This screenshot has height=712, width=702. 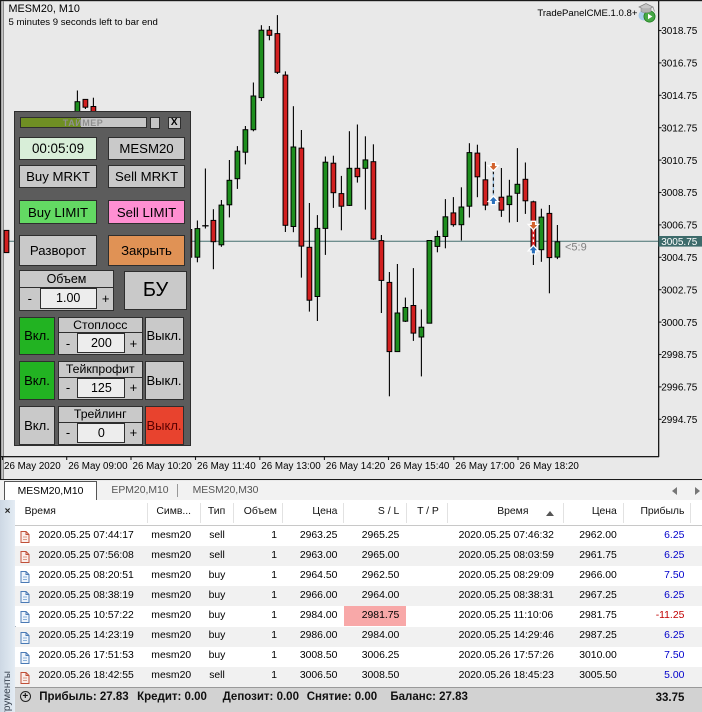 What do you see at coordinates (291, 466) in the screenshot?
I see `svg-text: 26 May 13:00` at bounding box center [291, 466].